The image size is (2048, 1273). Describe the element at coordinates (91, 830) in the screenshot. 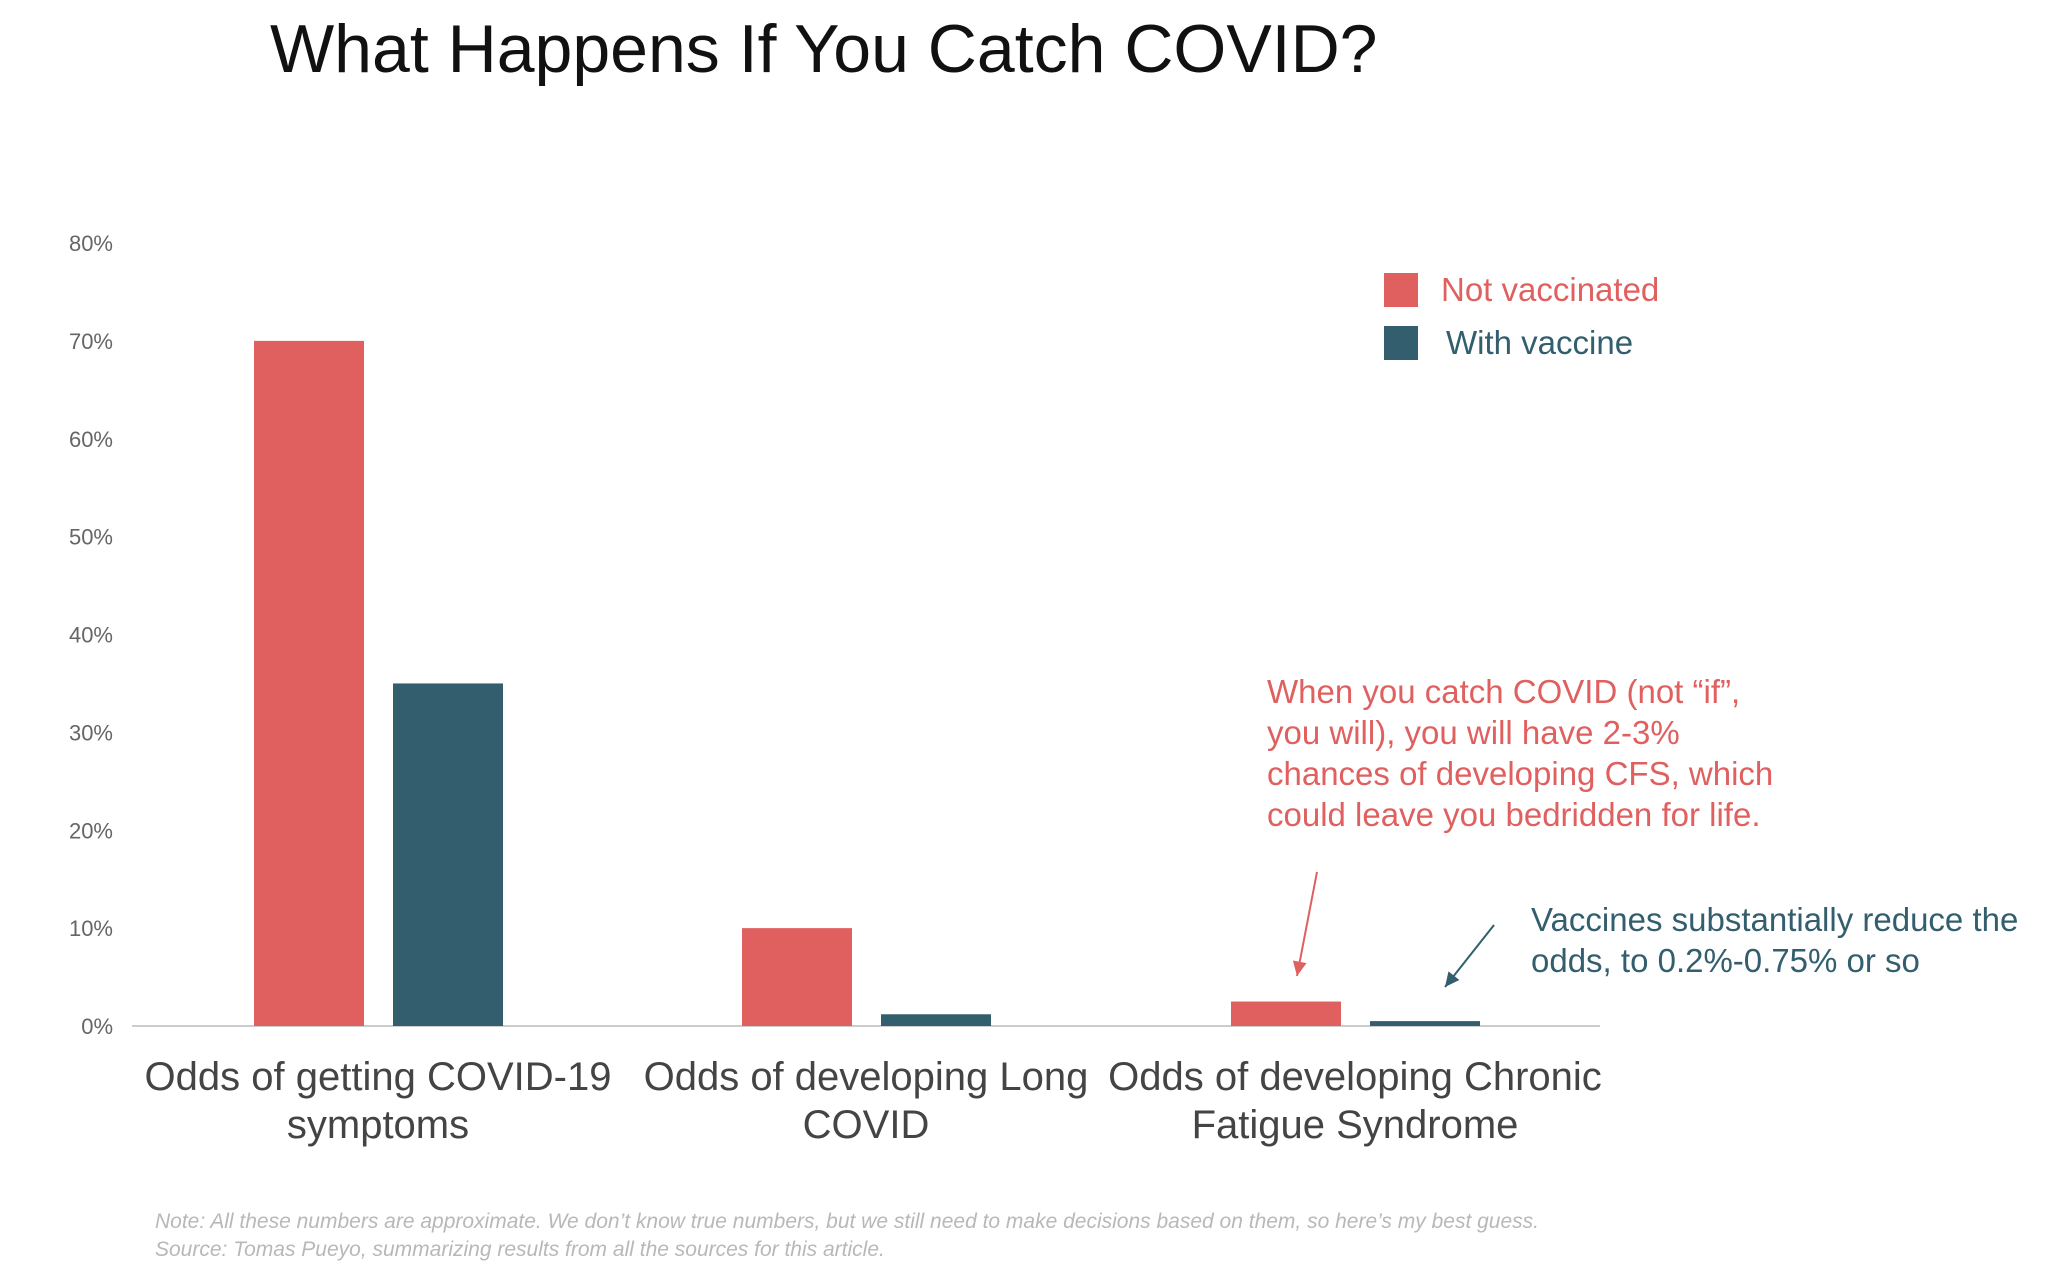

I see `y-tick-label: 20%` at that location.